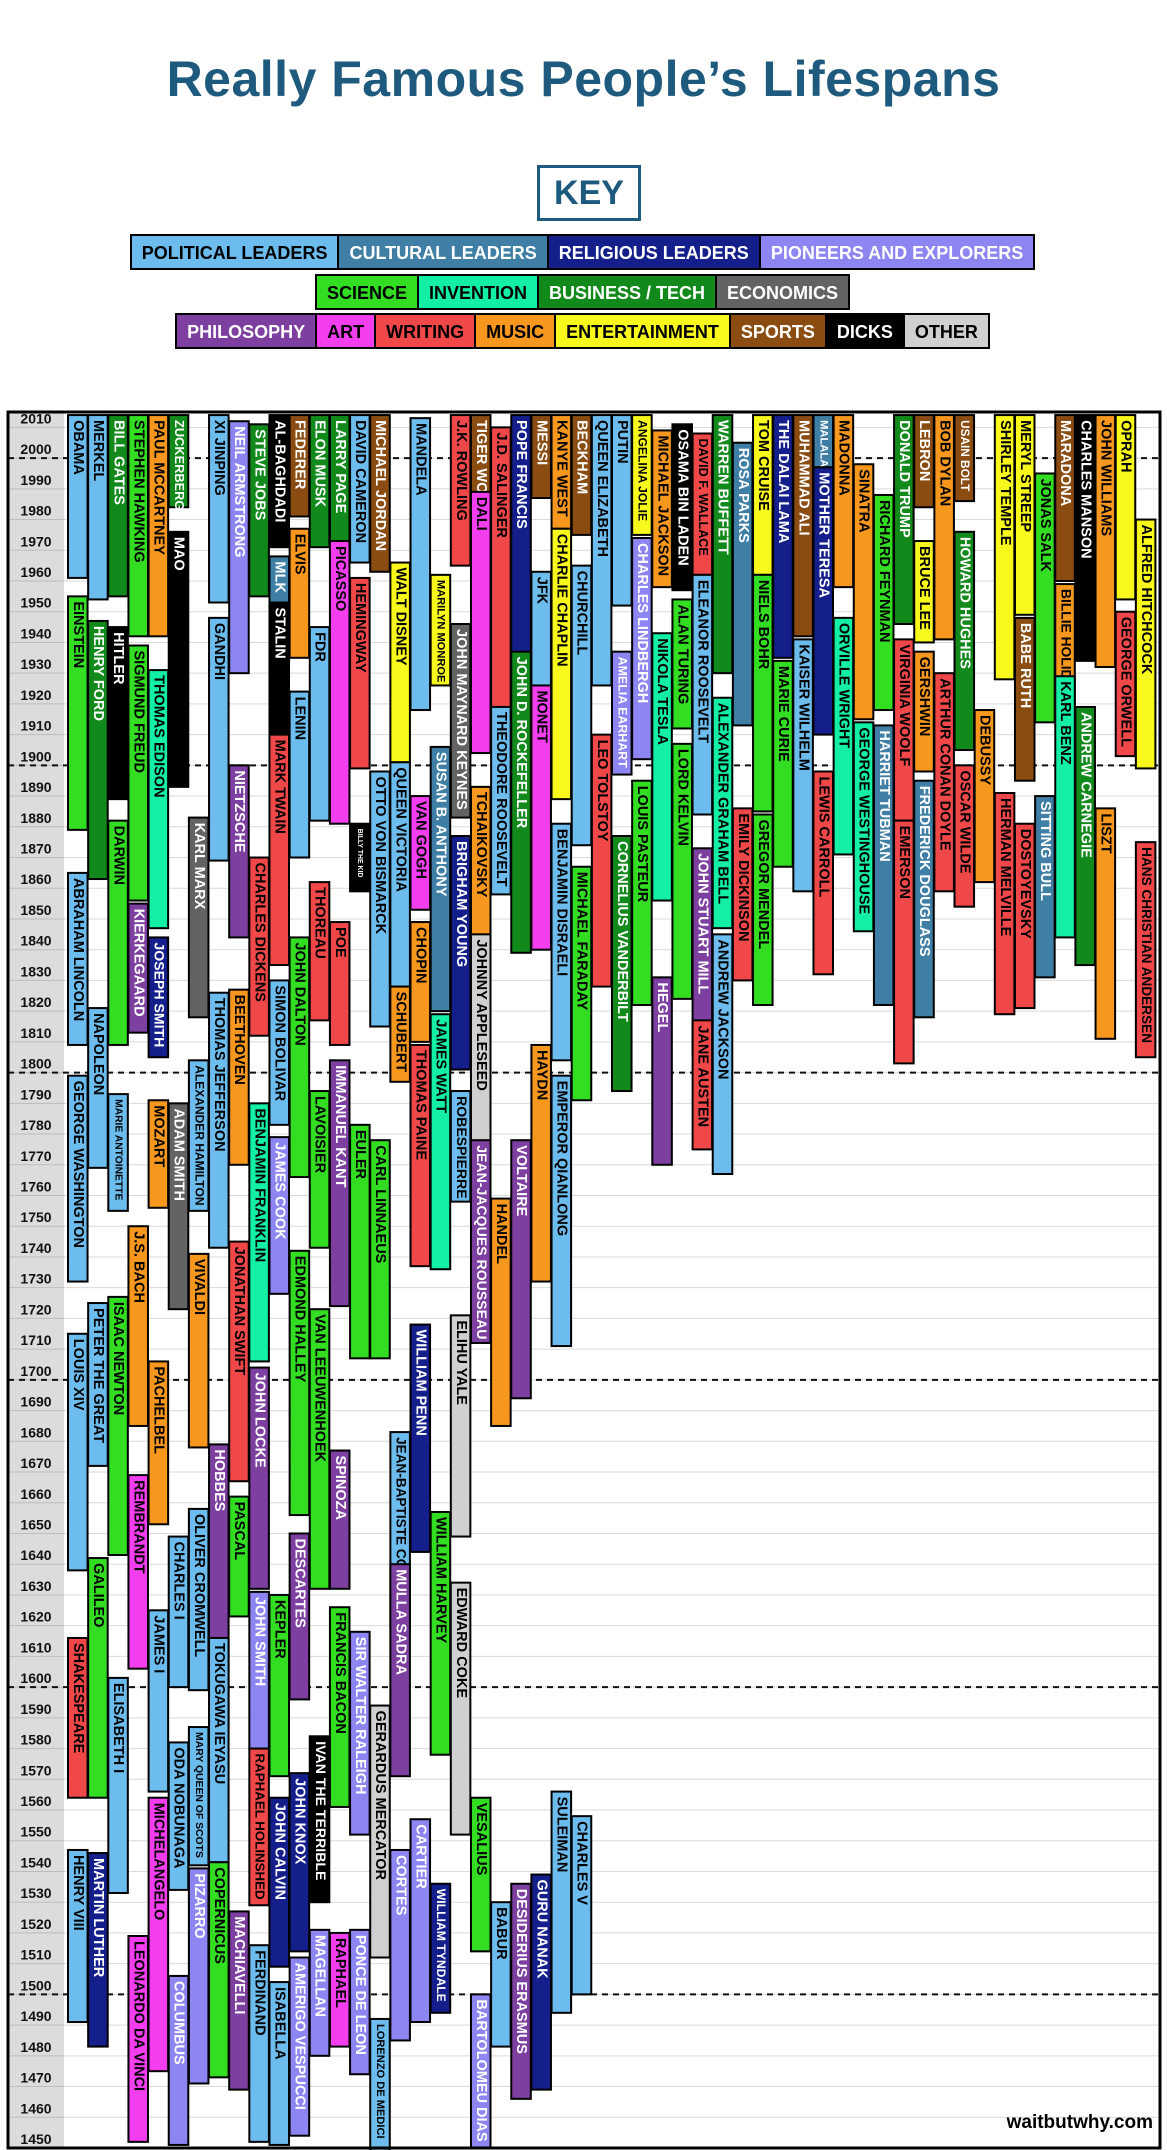 The image size is (1167, 2150). I want to click on person-label: DONALD TRUMP, so click(904, 479).